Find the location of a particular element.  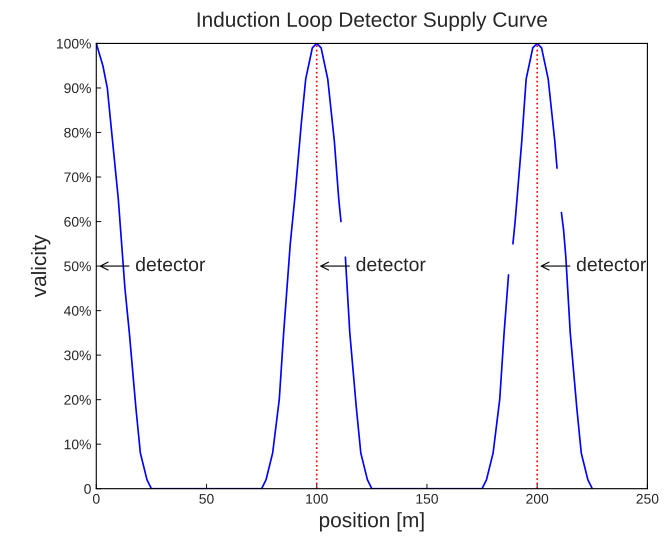

x-tick-label: 50 is located at coordinates (206, 499).